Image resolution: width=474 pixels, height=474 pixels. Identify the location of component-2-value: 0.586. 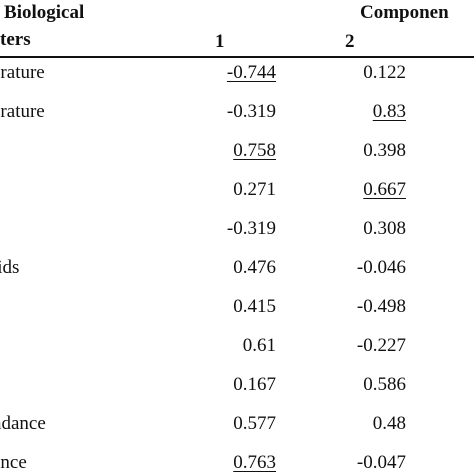
(384, 384).